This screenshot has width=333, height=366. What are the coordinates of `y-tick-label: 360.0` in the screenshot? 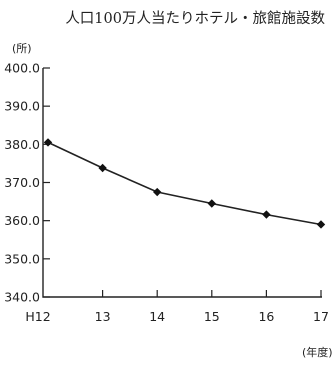 It's located at (22, 220).